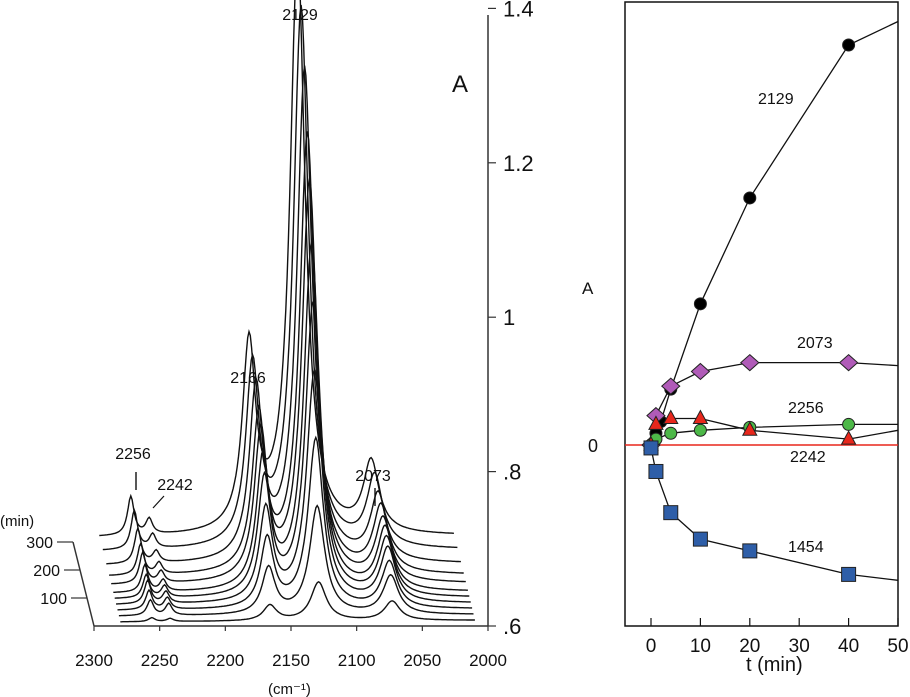 Image resolution: width=910 pixels, height=697 pixels. Describe the element at coordinates (806, 408) in the screenshot. I see `series-label-2256: 2256` at that location.